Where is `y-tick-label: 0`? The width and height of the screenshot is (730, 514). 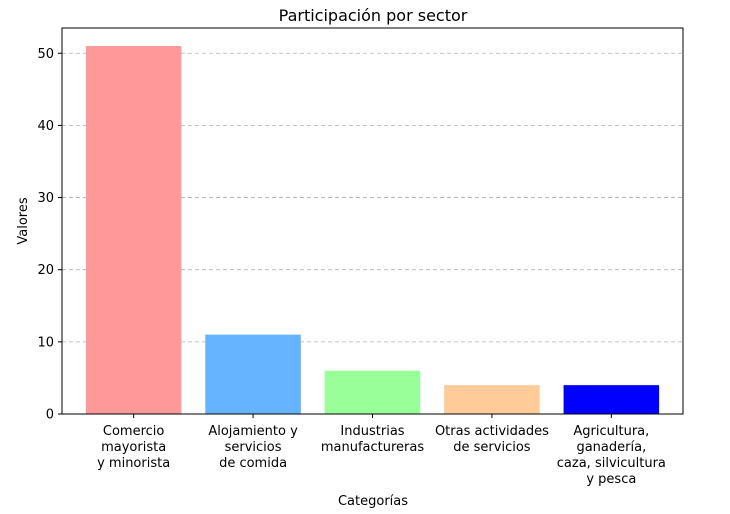
y-tick-label: 0 is located at coordinates (50, 415).